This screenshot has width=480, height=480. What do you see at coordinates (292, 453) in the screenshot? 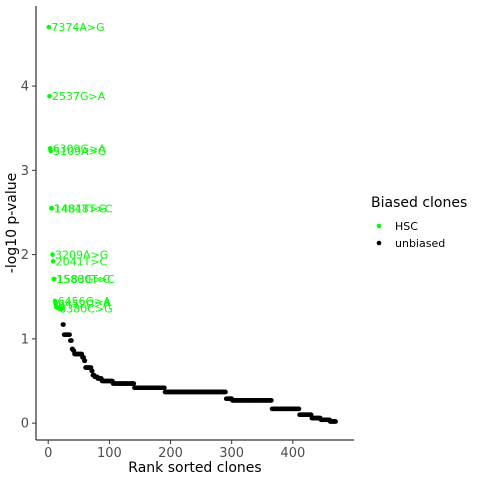
I see `x-tick-label: 400` at bounding box center [292, 453].